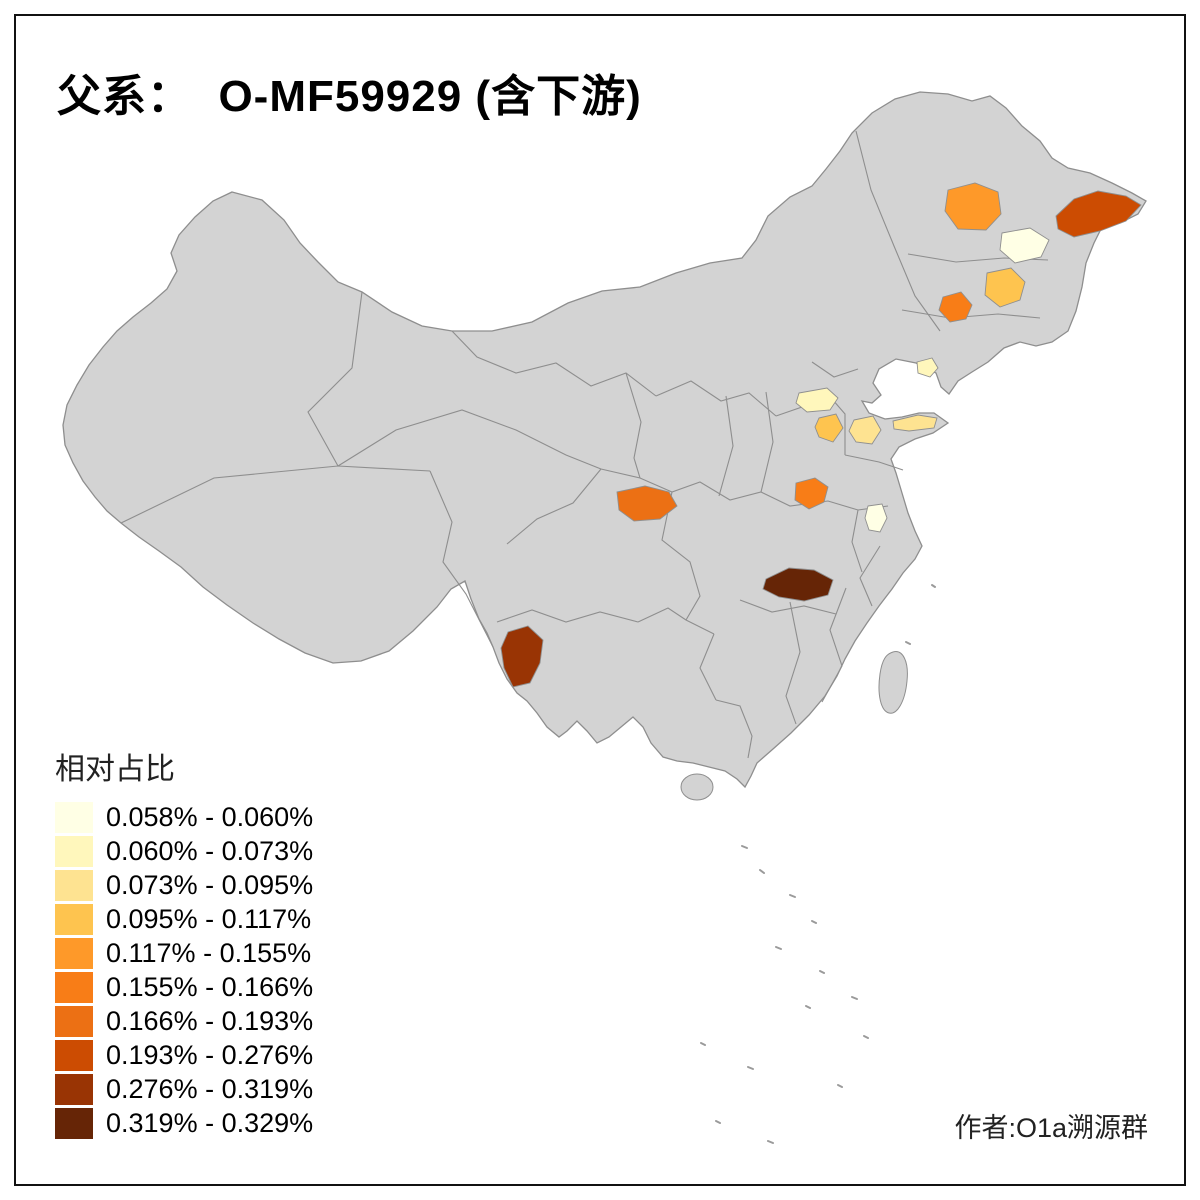  Describe the element at coordinates (209, 919) in the screenshot. I see `legend-label: 0.095% - 0.117%` at that location.